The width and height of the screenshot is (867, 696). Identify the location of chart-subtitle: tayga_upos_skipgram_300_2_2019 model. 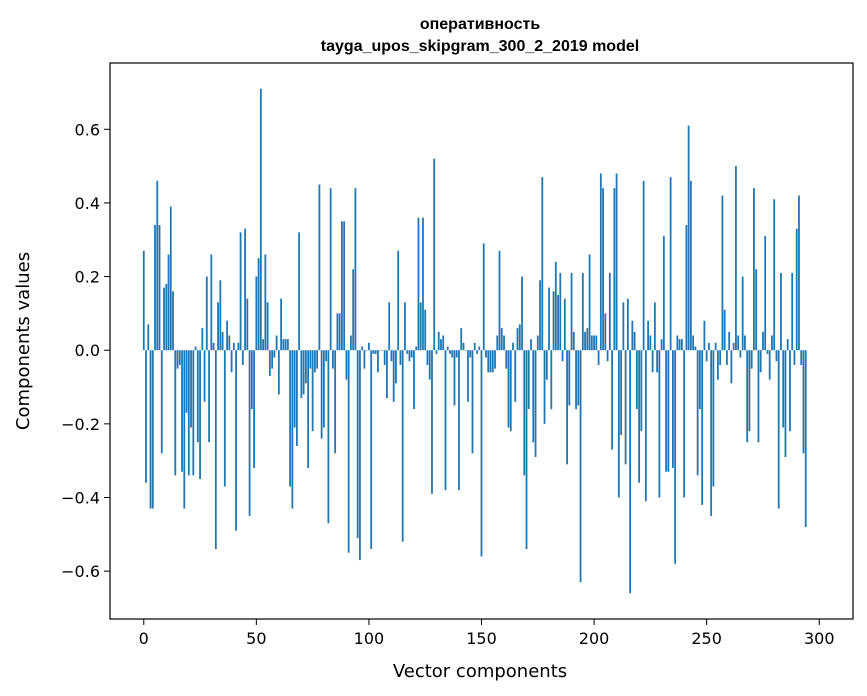
(480, 46).